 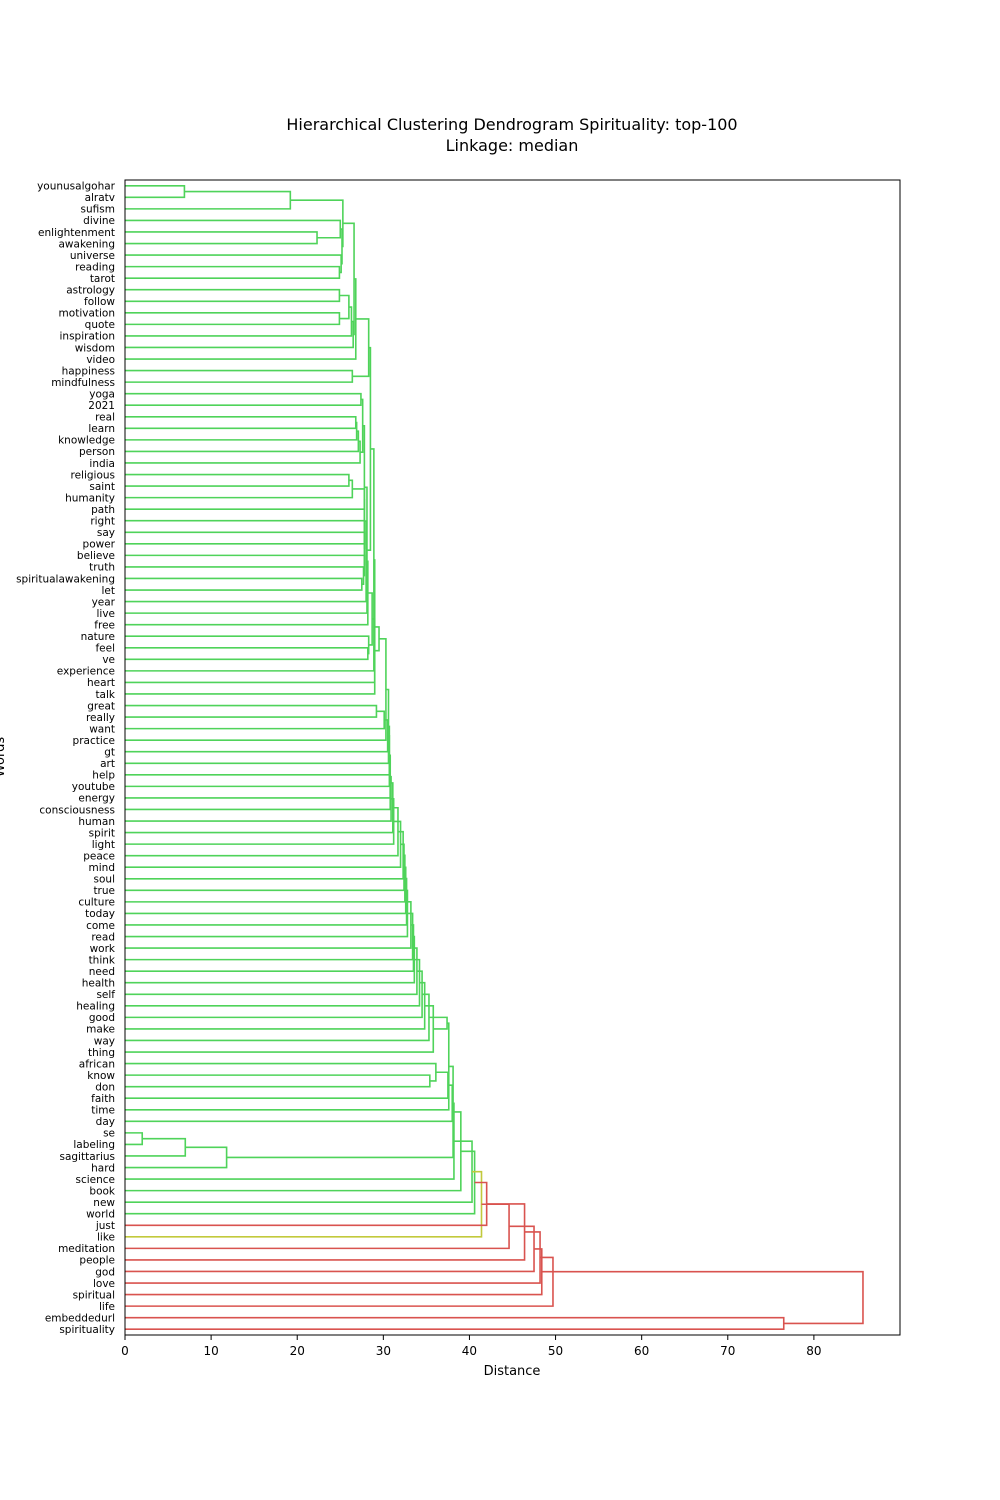 What do you see at coordinates (100, 360) in the screenshot?
I see `leaf-label: video` at bounding box center [100, 360].